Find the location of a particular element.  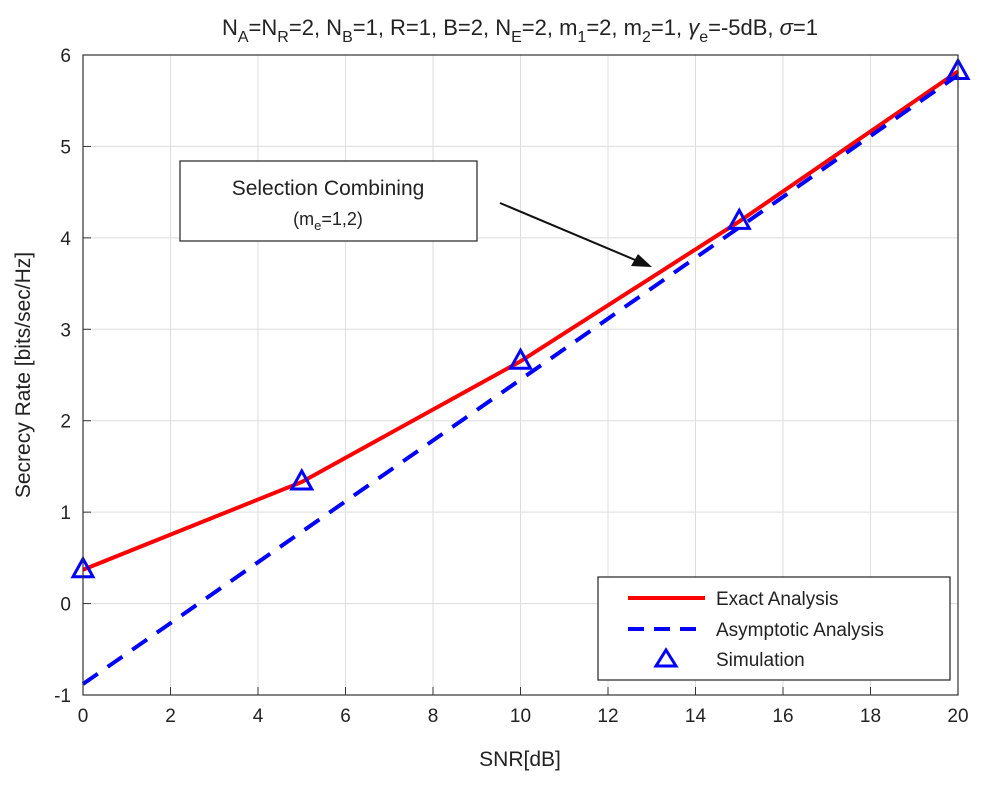

legend-asymptotic-label: Asymptotic Analysis is located at coordinates (800, 630).